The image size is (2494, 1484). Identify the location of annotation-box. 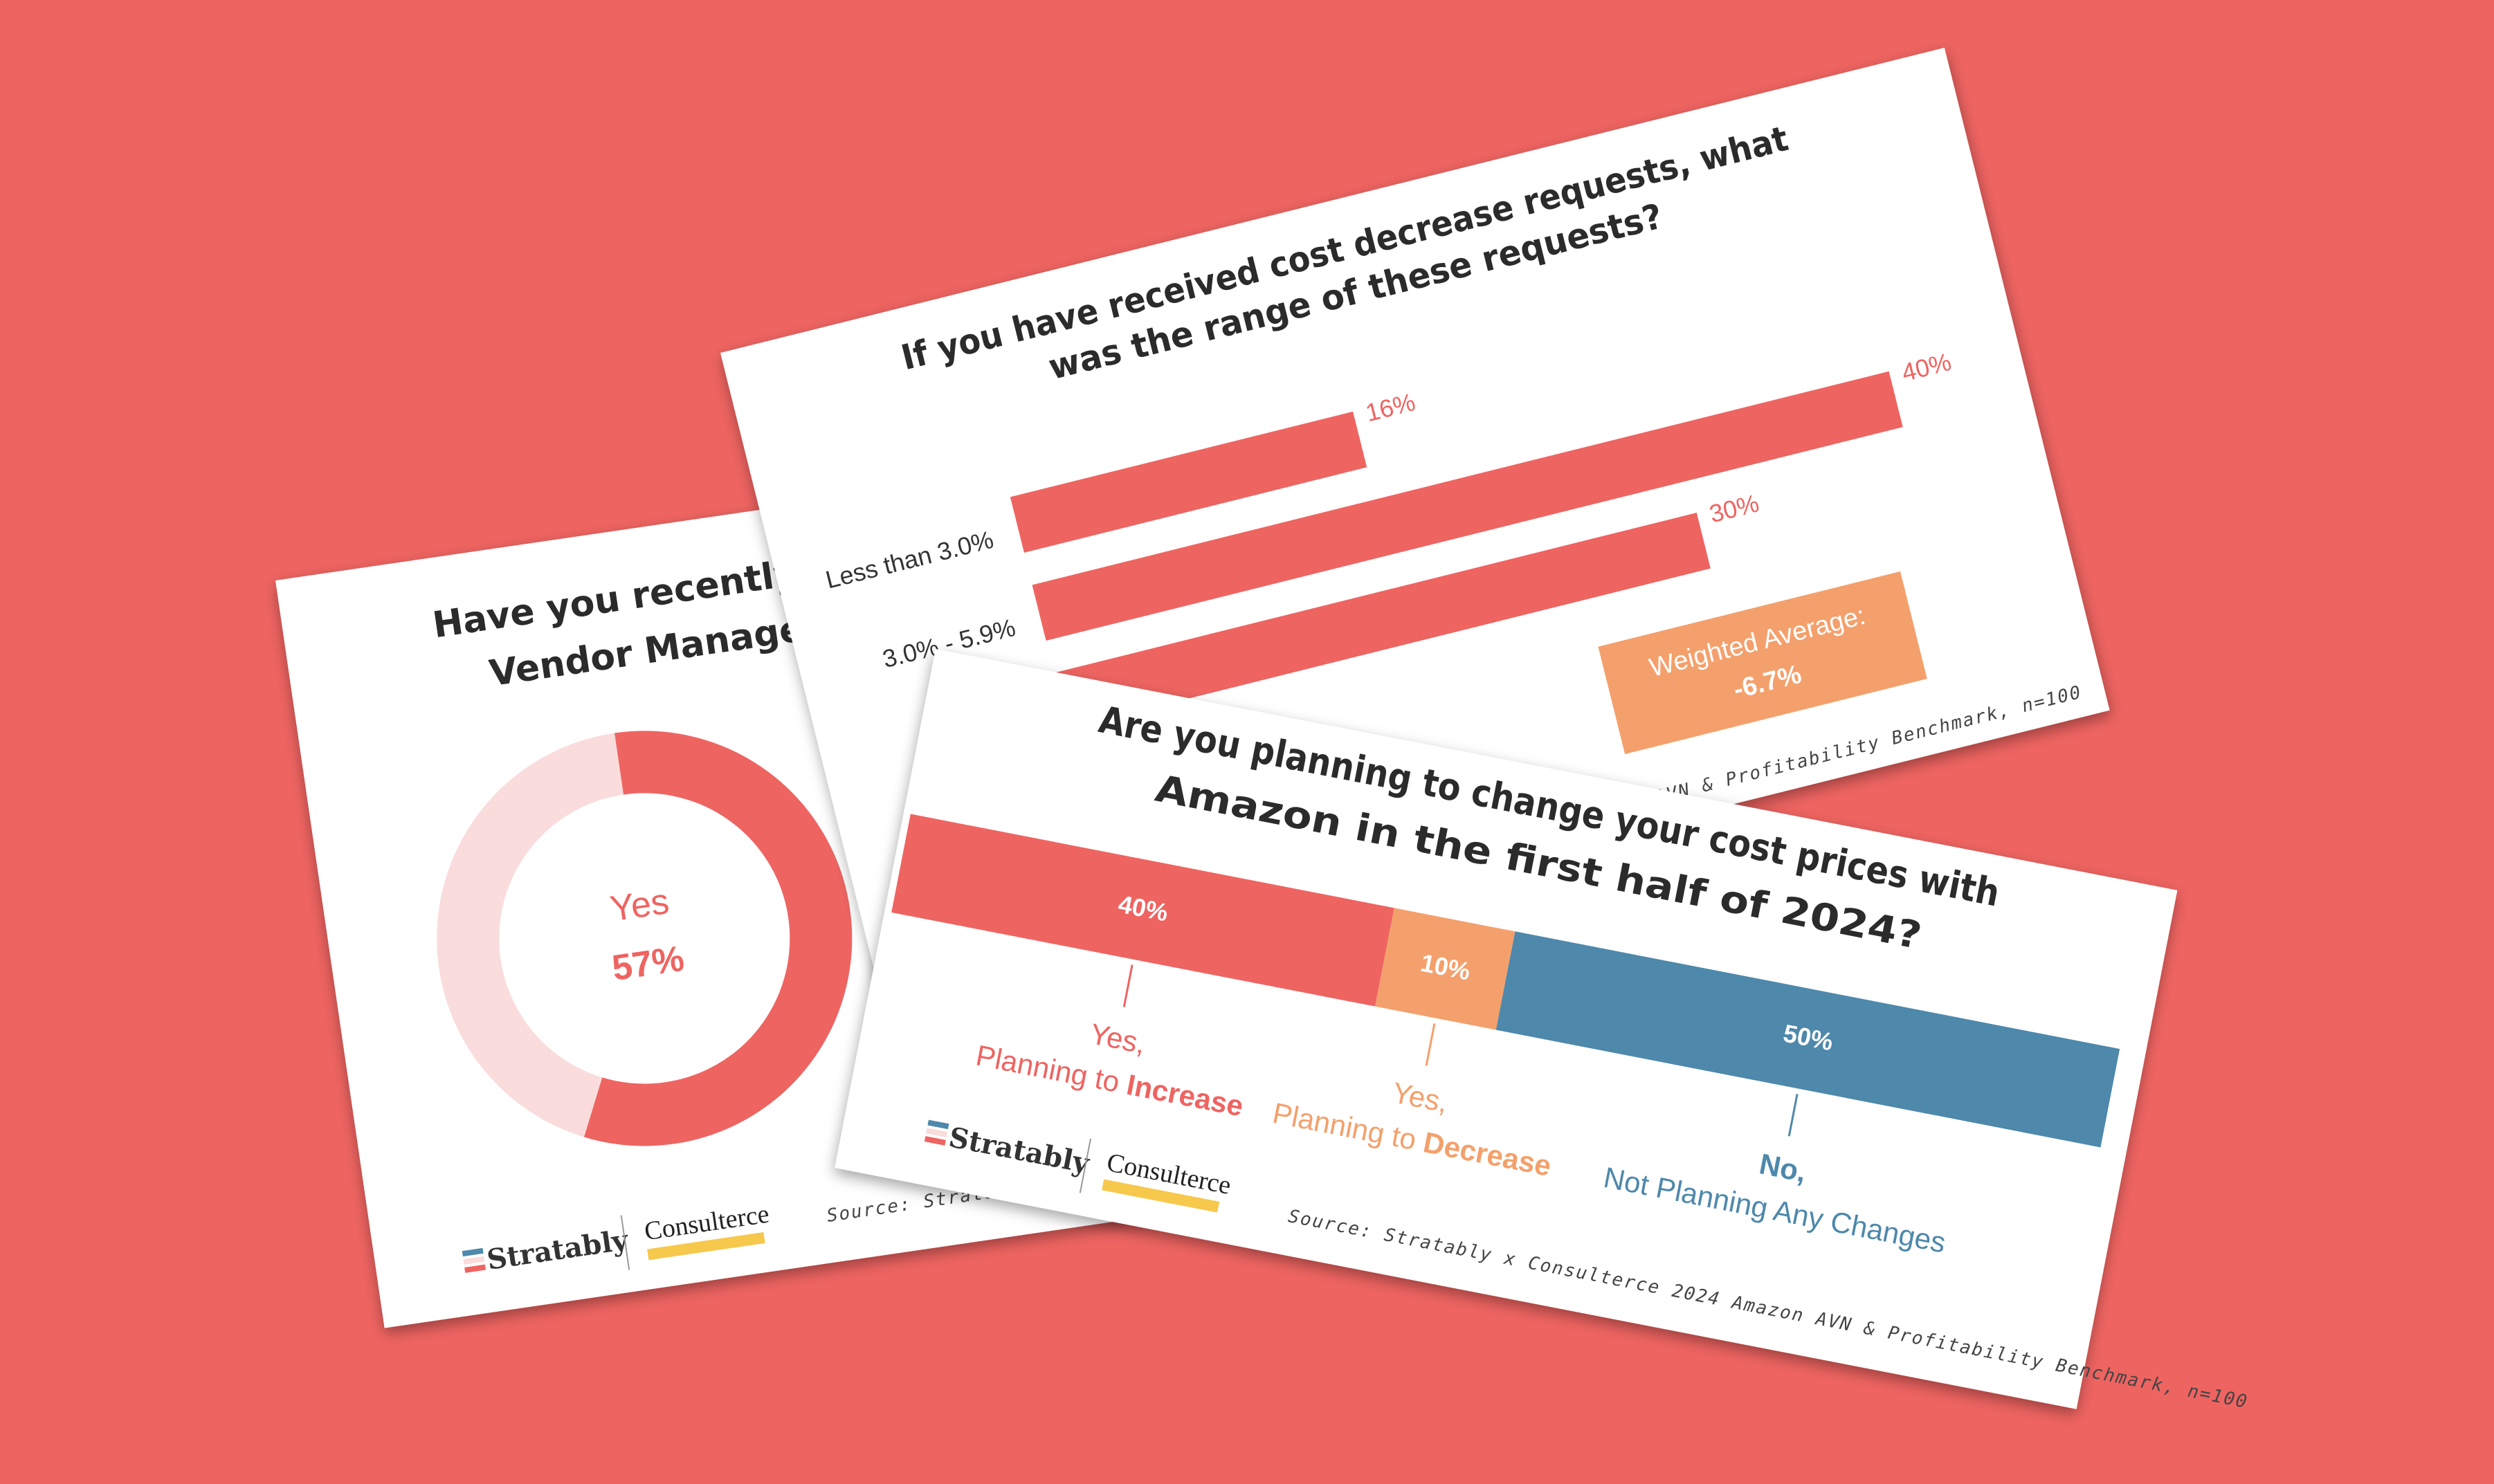
(1762, 663).